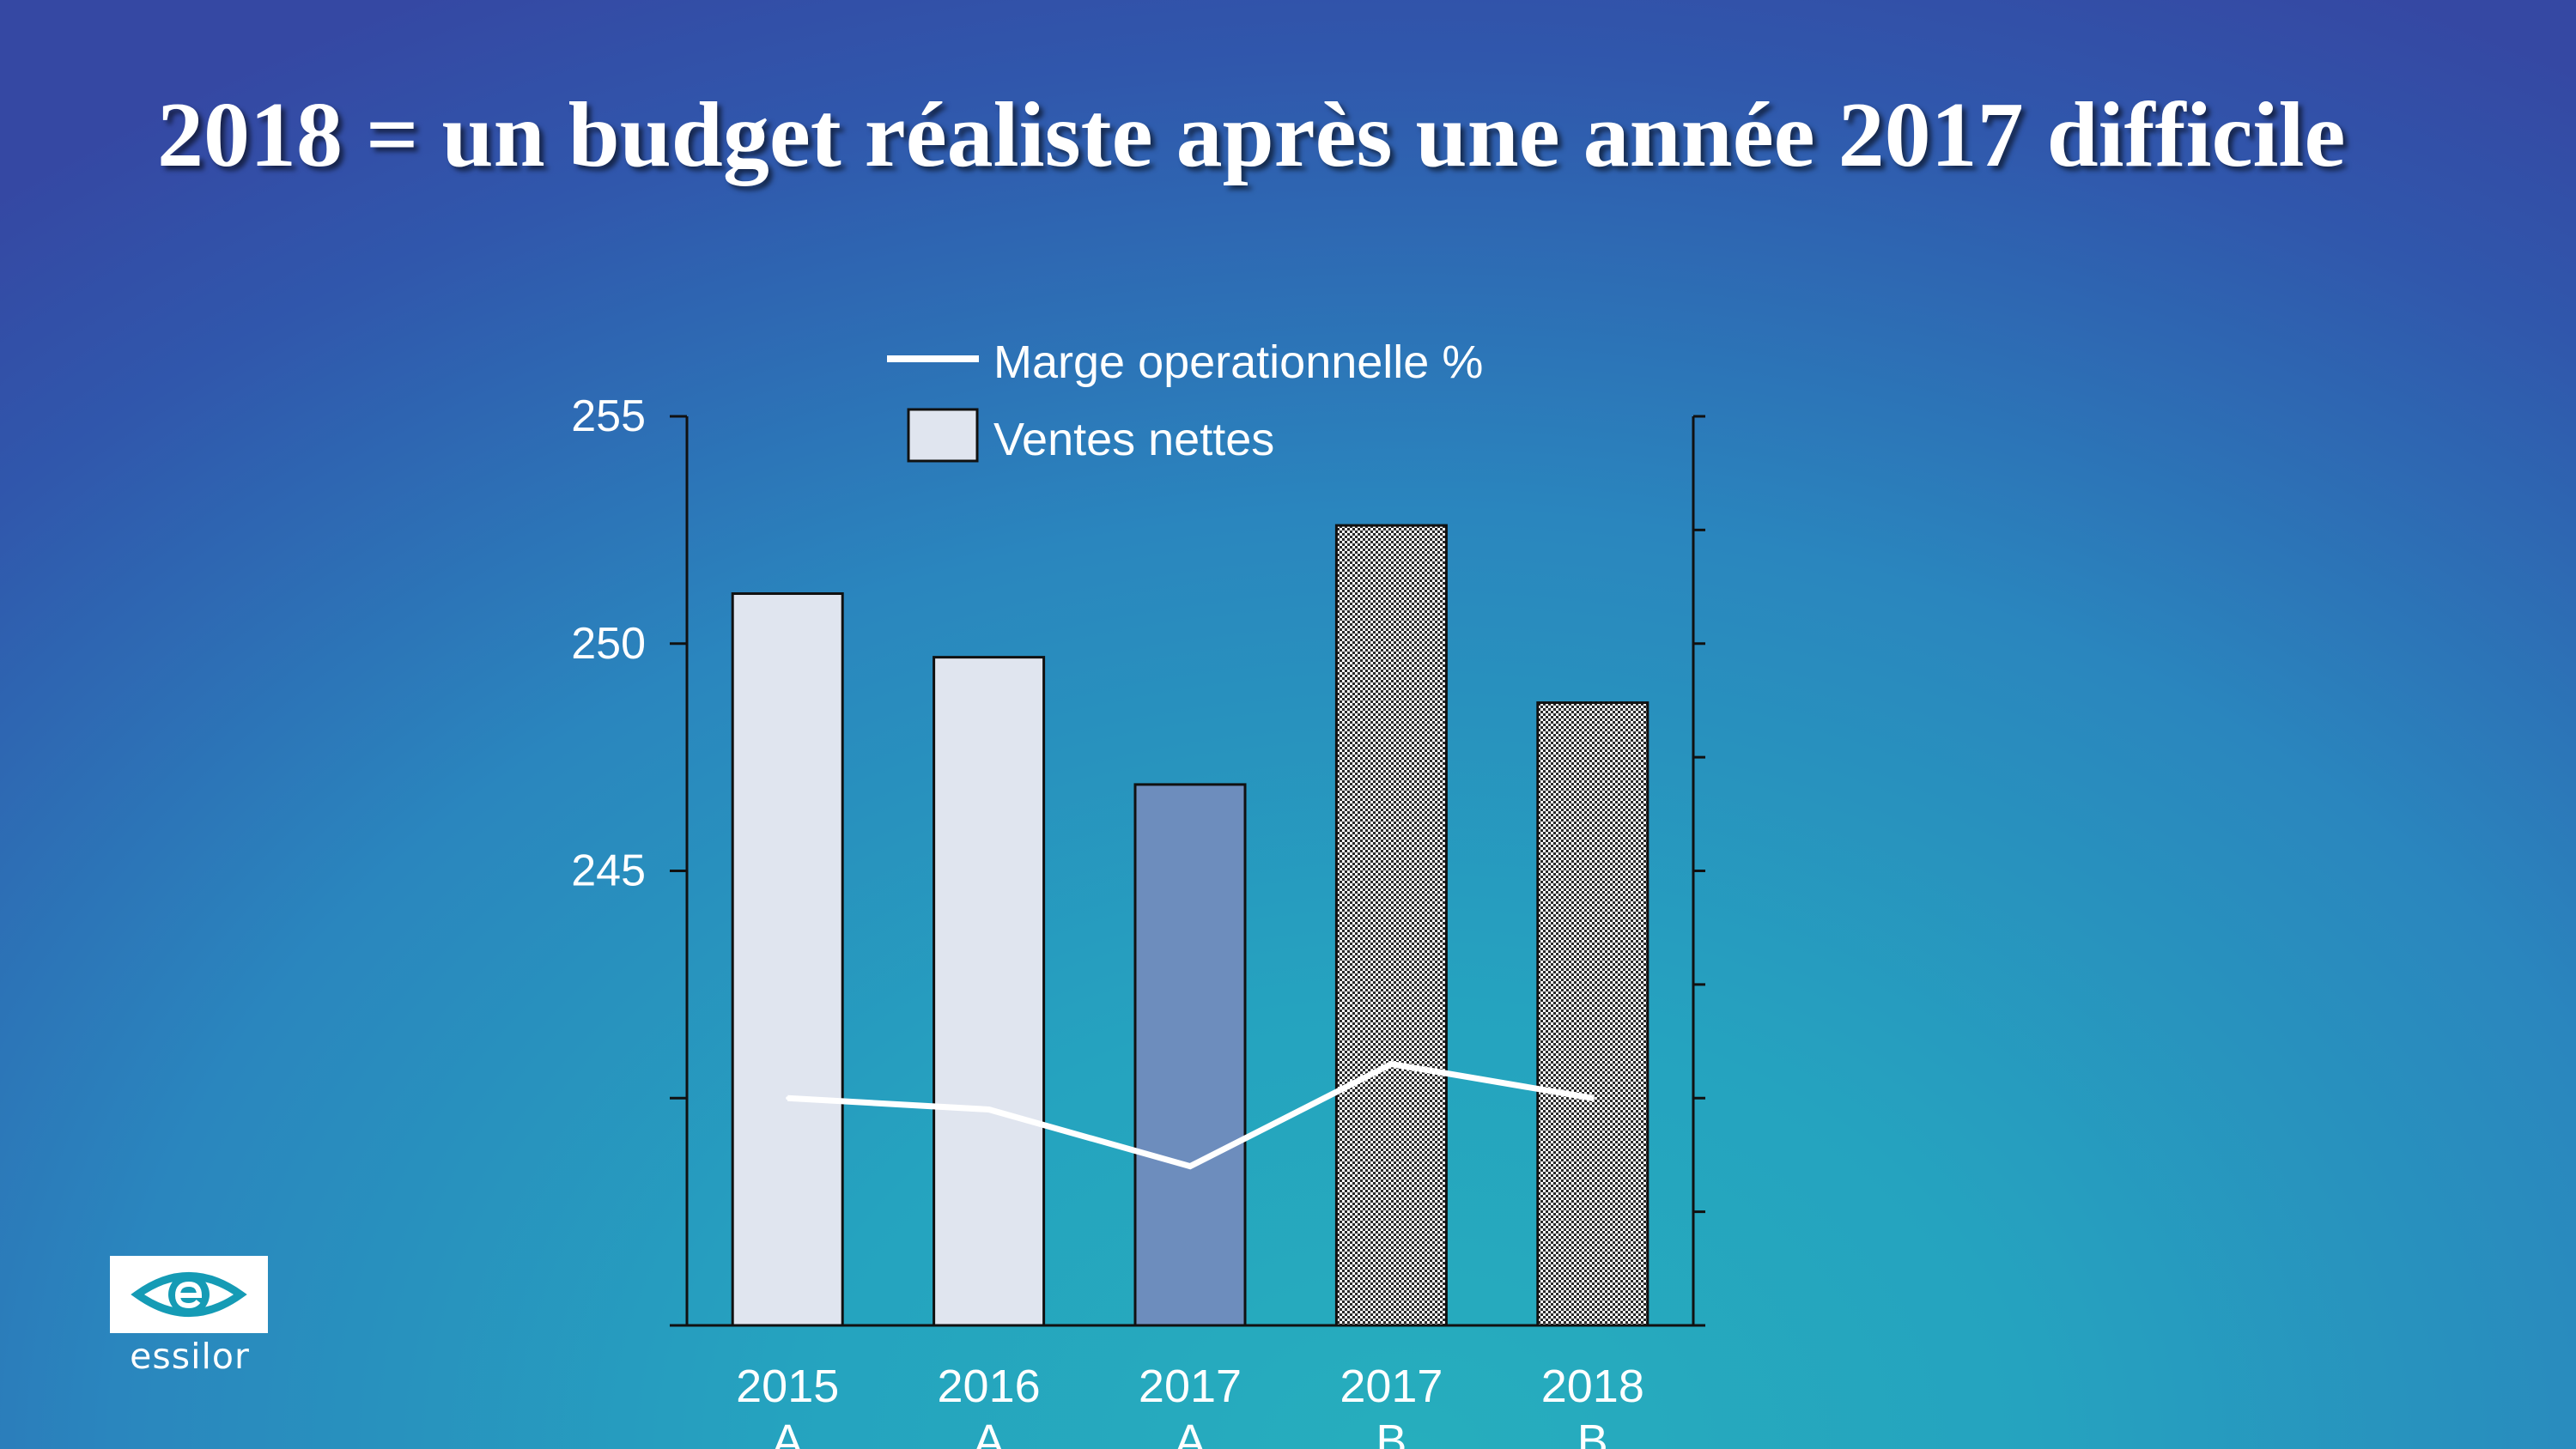 This screenshot has width=2576, height=1449. I want to click on y-tick-label: 250, so click(608, 644).